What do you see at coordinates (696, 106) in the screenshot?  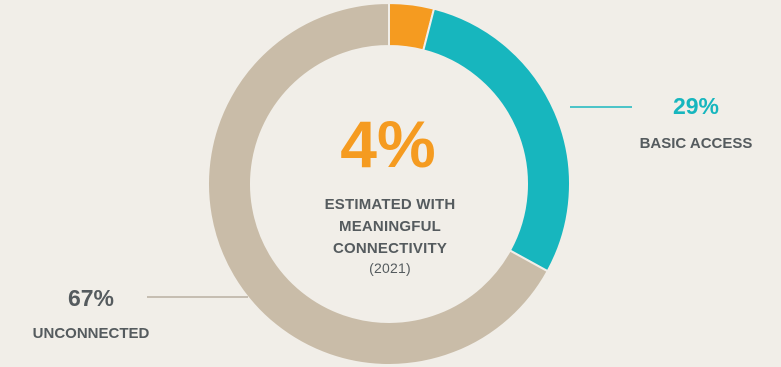 I see `basic-access-percent: 29%` at bounding box center [696, 106].